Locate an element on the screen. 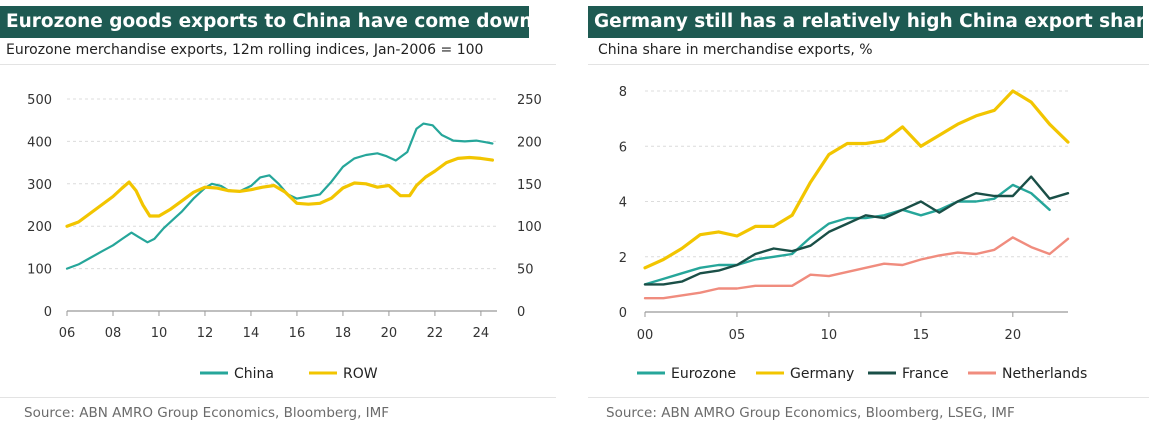  x-tick-label: 05 is located at coordinates (737, 335).